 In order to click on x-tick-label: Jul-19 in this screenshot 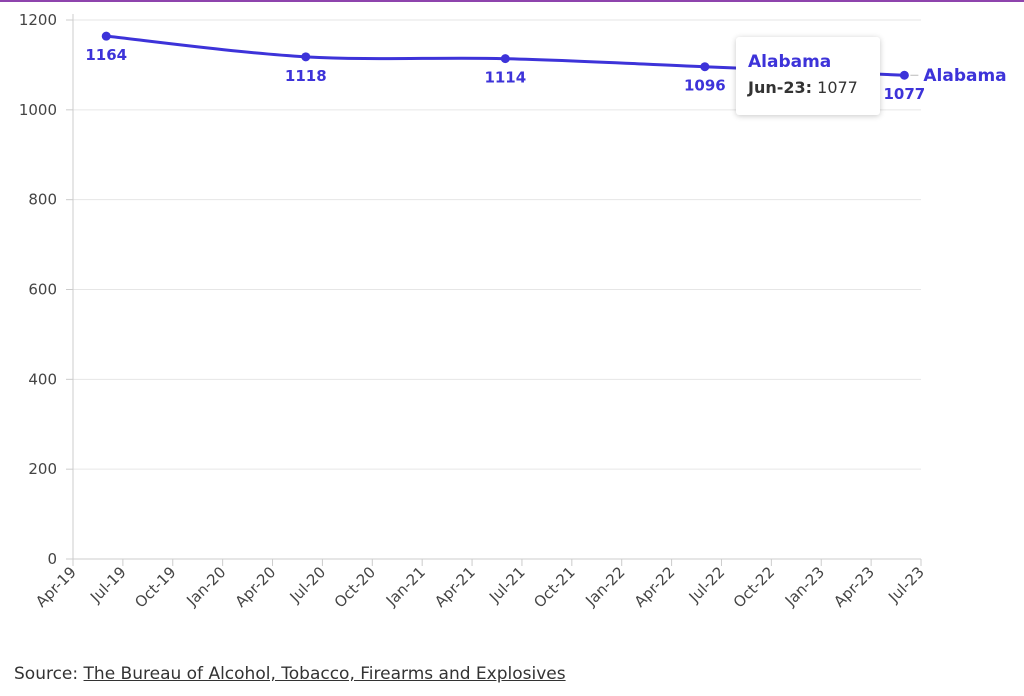, I will do `click(108, 585)`.